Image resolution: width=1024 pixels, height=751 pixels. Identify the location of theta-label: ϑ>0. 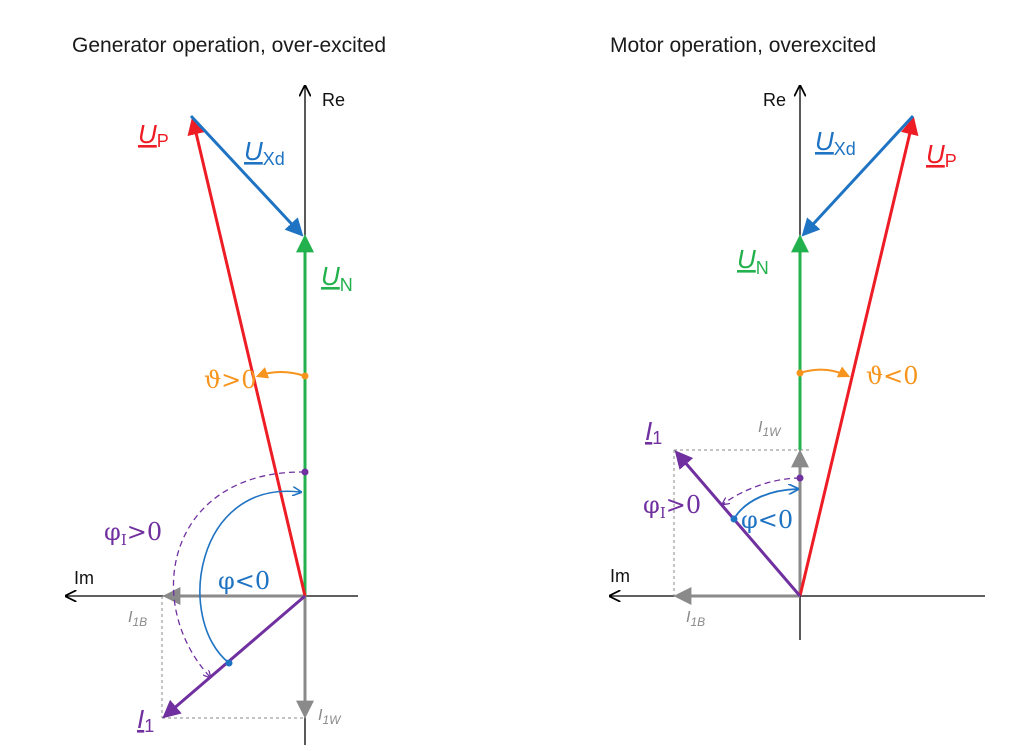
(230, 380).